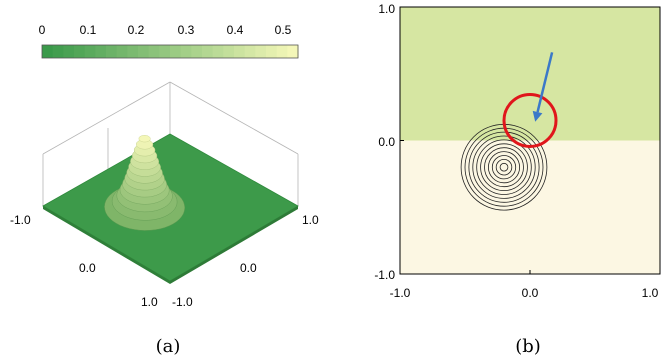 The image size is (663, 364). I want to click on bump-level, so click(144, 139).